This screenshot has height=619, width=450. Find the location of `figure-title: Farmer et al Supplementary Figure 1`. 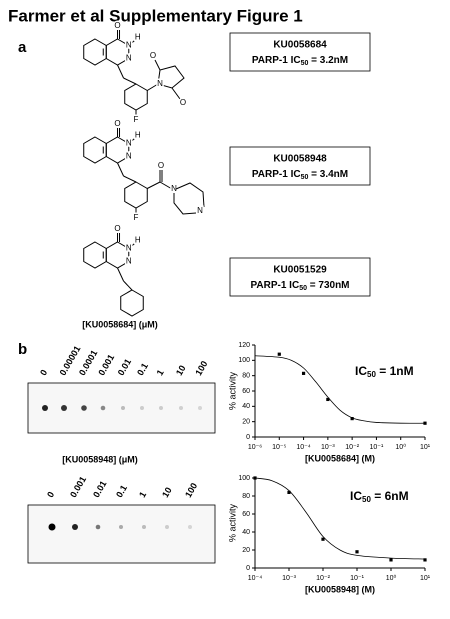

figure-title: Farmer et al Supplementary Figure 1 is located at coordinates (155, 15).